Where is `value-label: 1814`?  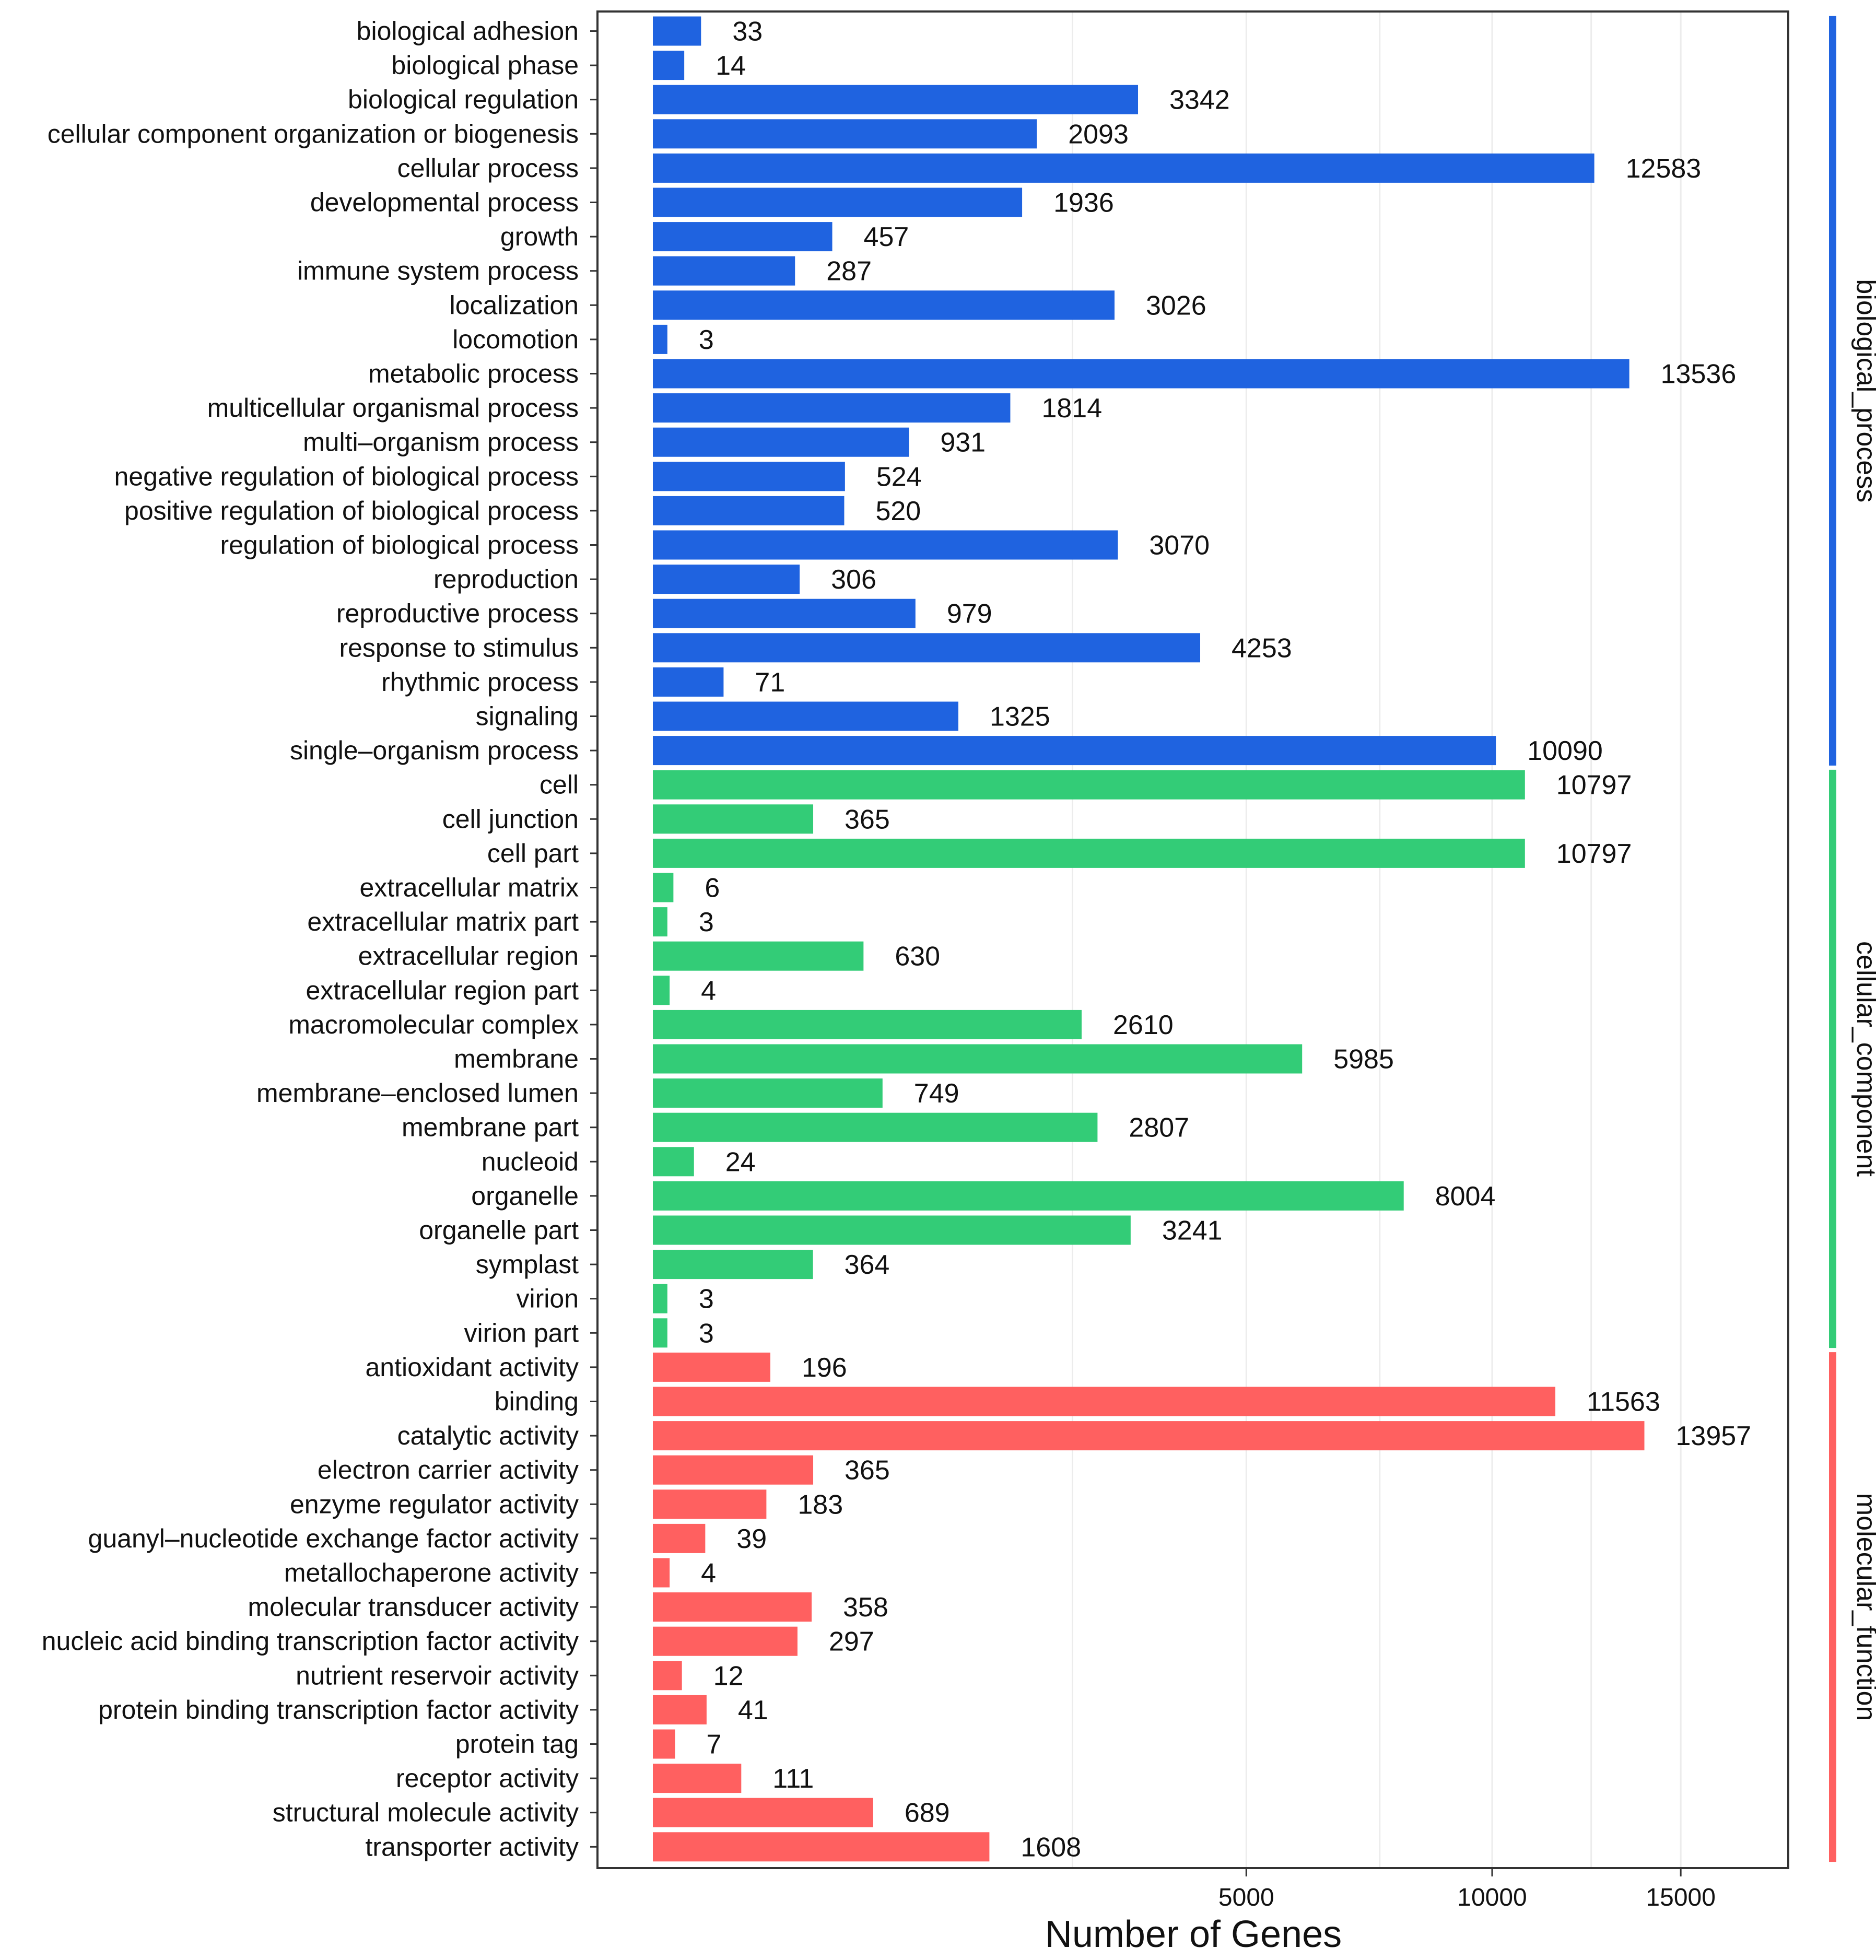 value-label: 1814 is located at coordinates (1071, 408).